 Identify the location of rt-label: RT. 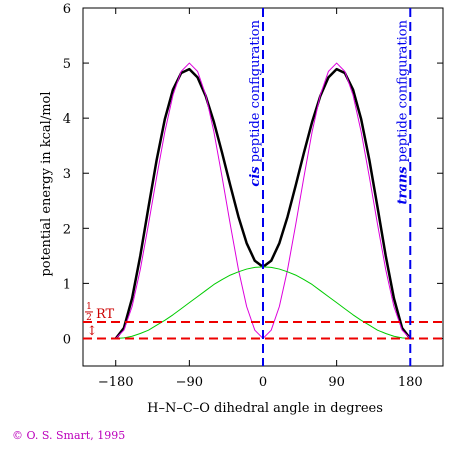
(105, 314).